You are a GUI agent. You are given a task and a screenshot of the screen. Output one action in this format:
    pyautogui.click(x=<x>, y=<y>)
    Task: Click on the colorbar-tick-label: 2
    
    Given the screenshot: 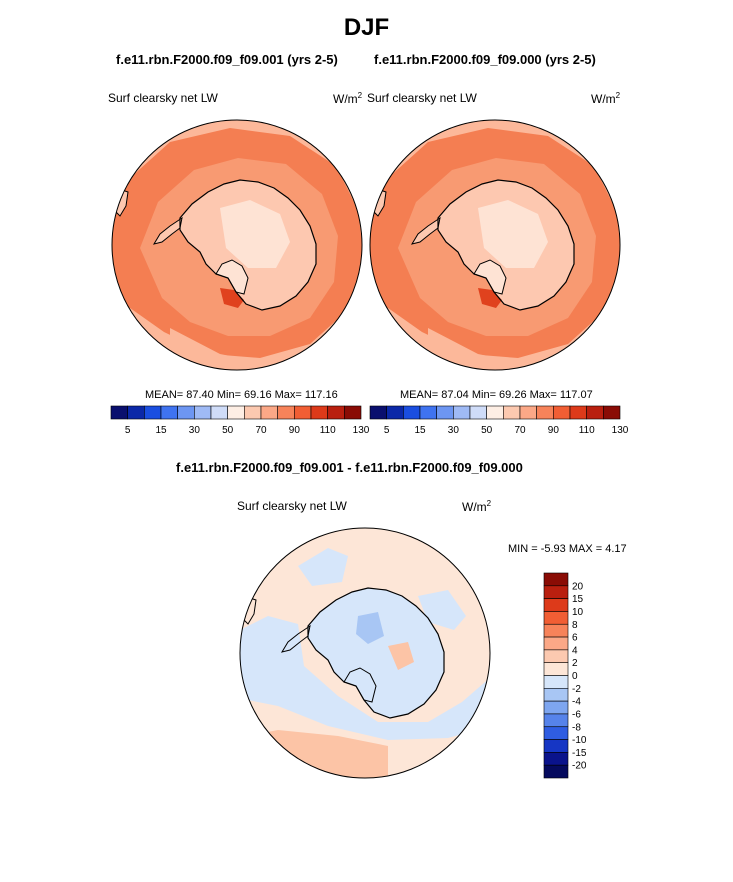 What is the action you would take?
    pyautogui.click(x=575, y=663)
    